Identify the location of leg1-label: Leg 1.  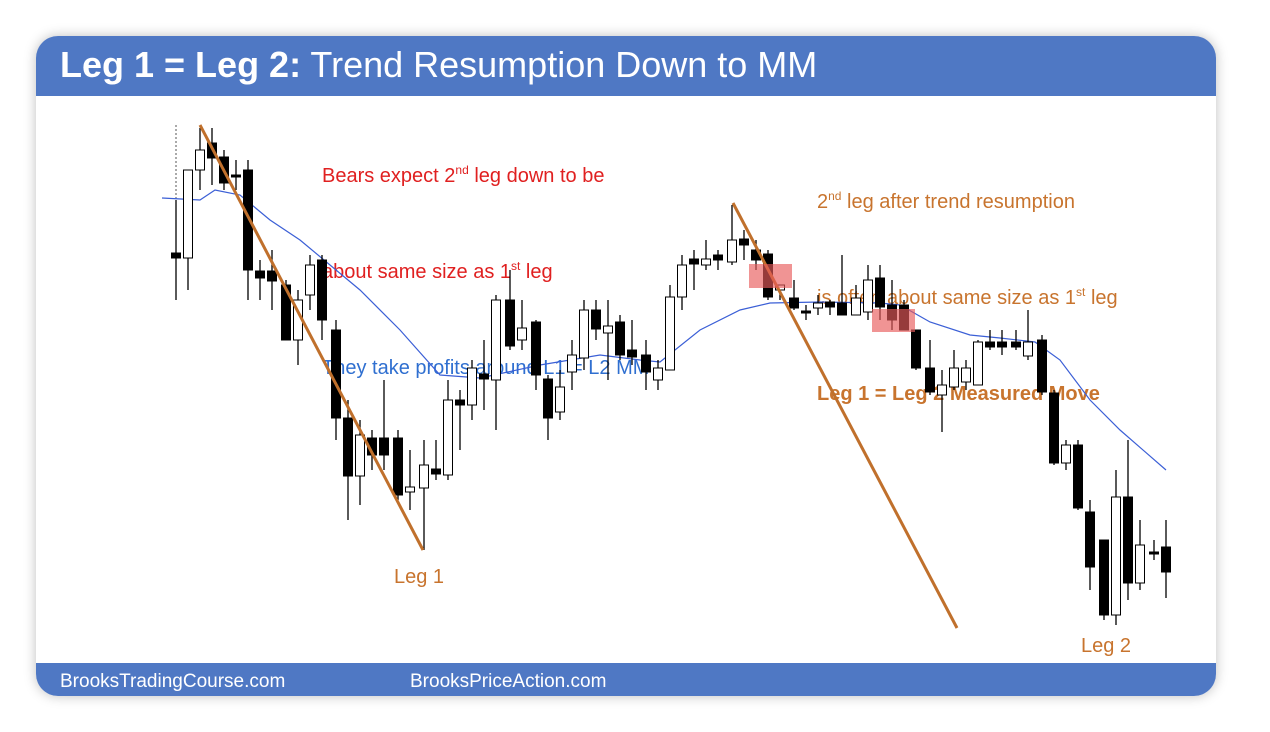
(419, 577).